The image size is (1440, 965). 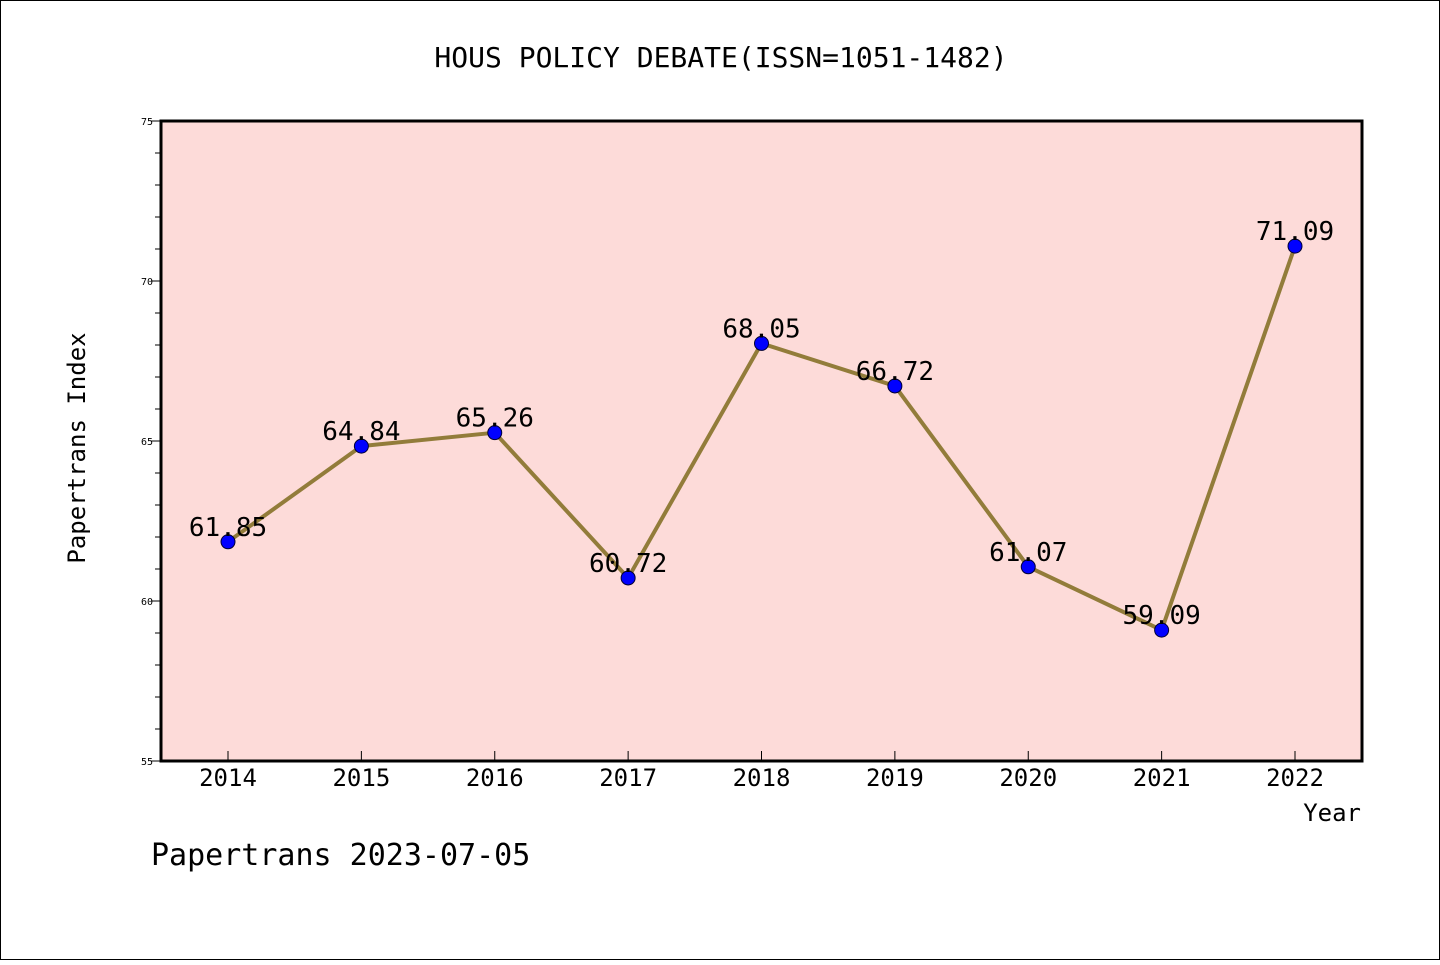 What do you see at coordinates (1028, 778) in the screenshot?
I see `x-tick-label: 2020` at bounding box center [1028, 778].